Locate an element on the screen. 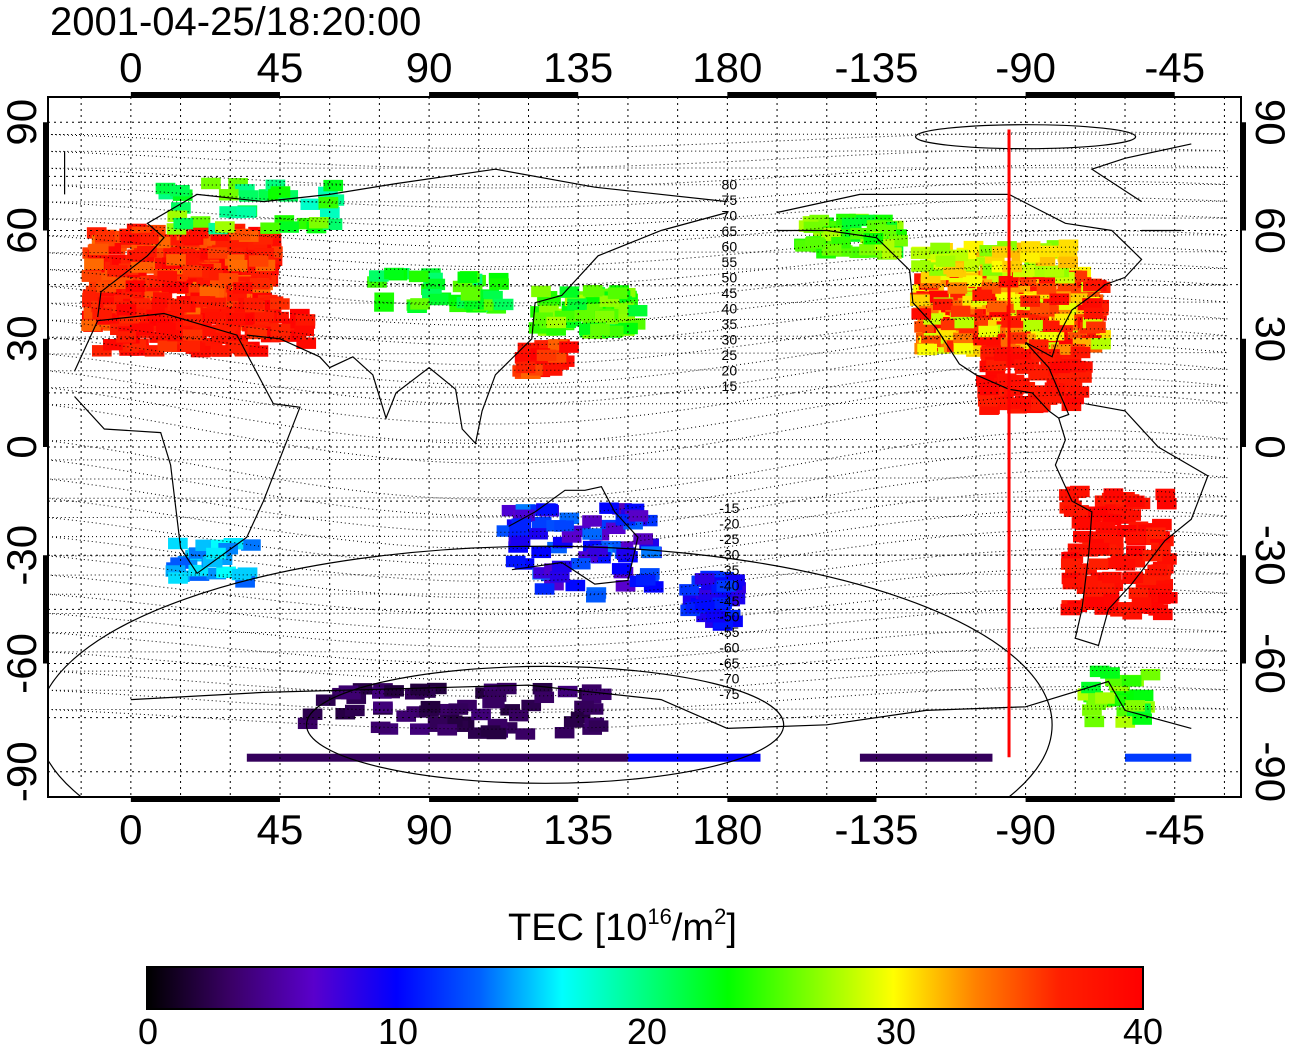 This screenshot has width=1292, height=1057. colorbar-label-30: 30 is located at coordinates (896, 1031).